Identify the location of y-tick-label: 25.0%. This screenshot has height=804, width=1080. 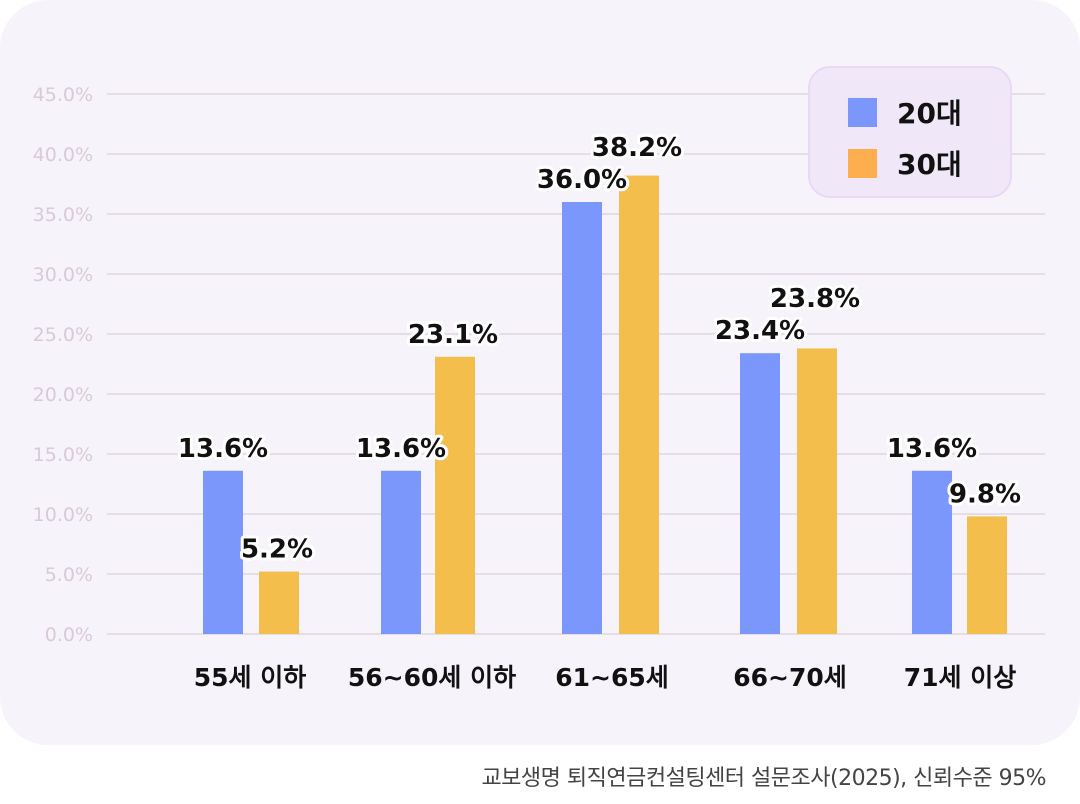
(63, 335).